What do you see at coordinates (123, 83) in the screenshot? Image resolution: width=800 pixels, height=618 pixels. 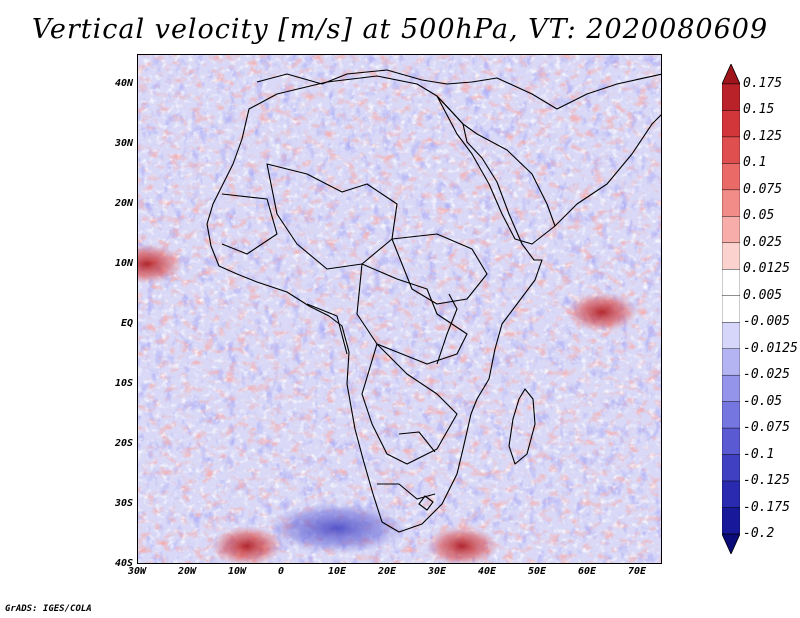 I see `lat-tick-label: 40N` at bounding box center [123, 83].